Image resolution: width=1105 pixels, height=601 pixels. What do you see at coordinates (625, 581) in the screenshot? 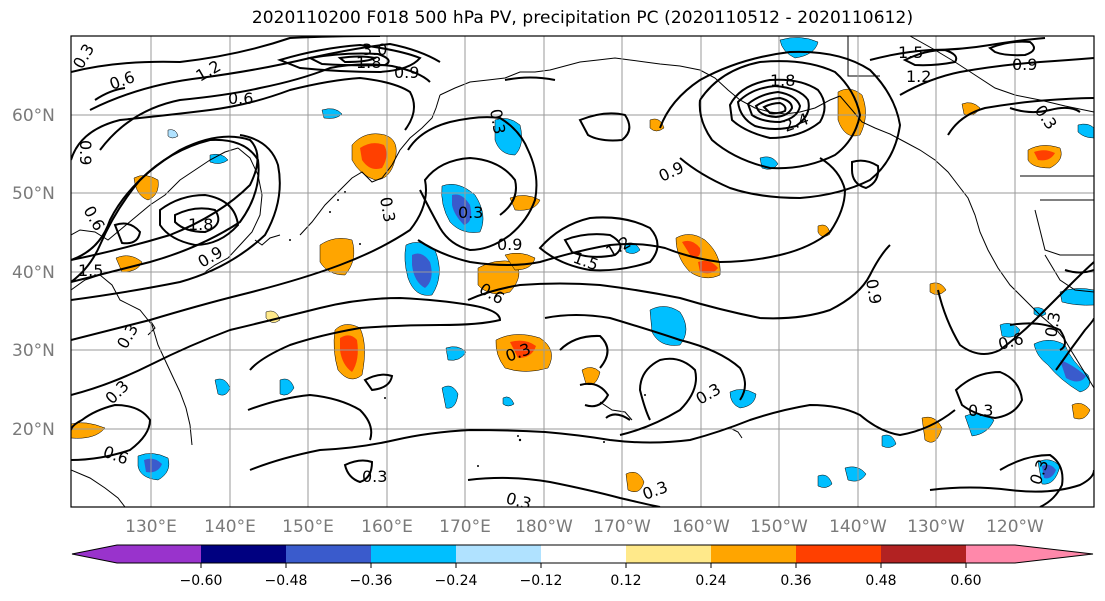
I see `colorbar-tick: 0.12` at bounding box center [625, 581].